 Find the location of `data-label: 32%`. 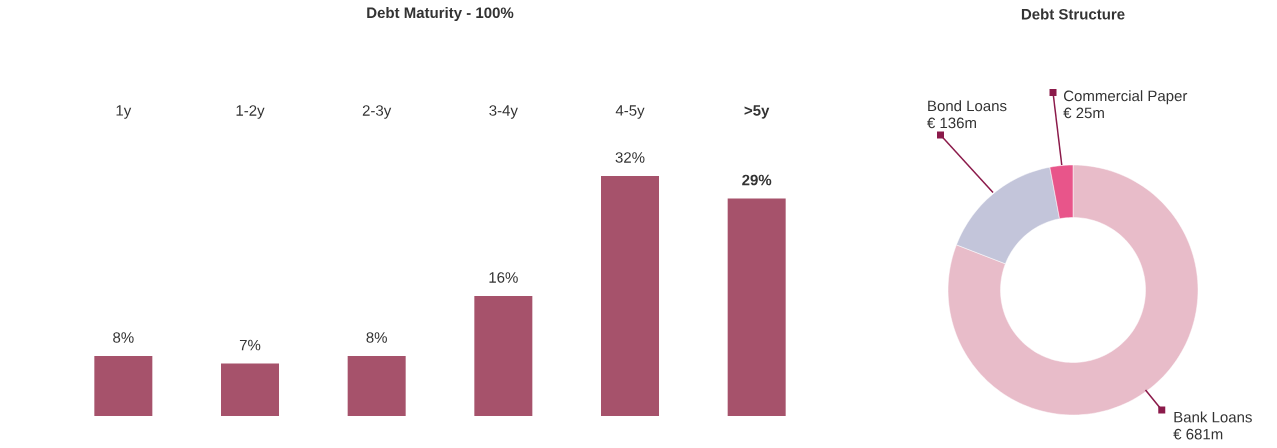

data-label: 32% is located at coordinates (630, 157).